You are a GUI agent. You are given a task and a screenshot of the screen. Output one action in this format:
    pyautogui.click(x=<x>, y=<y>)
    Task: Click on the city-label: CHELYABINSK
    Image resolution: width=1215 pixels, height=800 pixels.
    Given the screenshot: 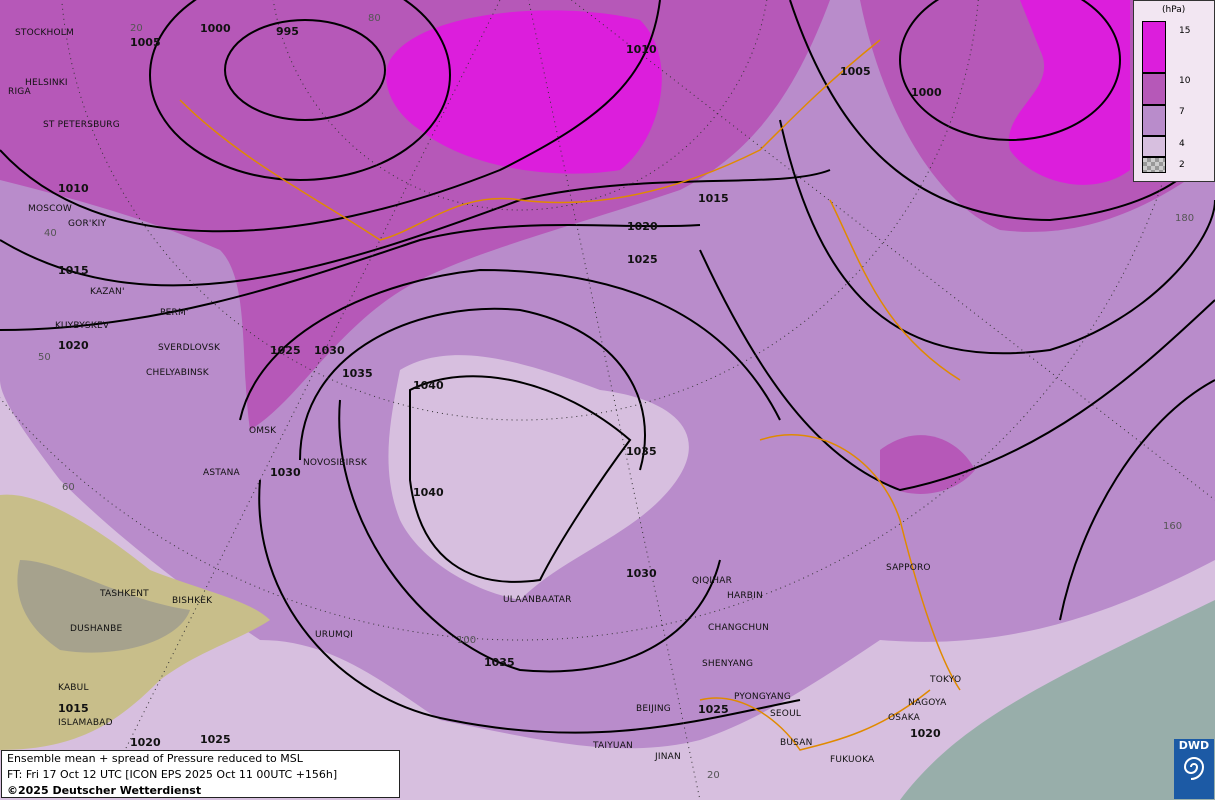 What is the action you would take?
    pyautogui.click(x=177, y=373)
    